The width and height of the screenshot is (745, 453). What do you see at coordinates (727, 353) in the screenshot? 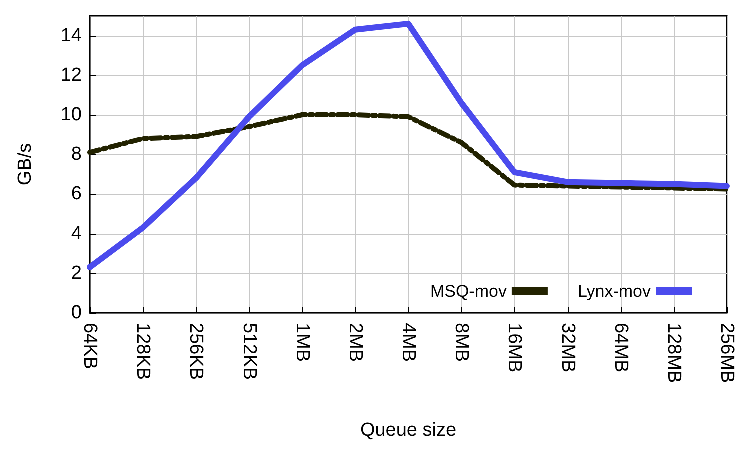
I see `x-tick-label: 256MB` at bounding box center [727, 353].